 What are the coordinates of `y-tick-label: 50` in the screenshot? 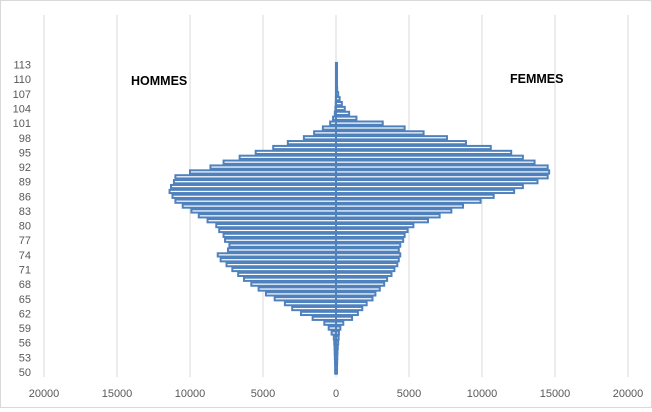 It's located at (25, 373).